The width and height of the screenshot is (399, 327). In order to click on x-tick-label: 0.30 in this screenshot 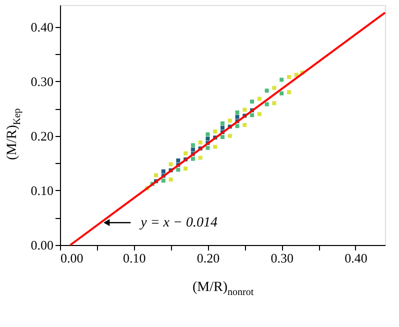, I will do `click(282, 258)`.